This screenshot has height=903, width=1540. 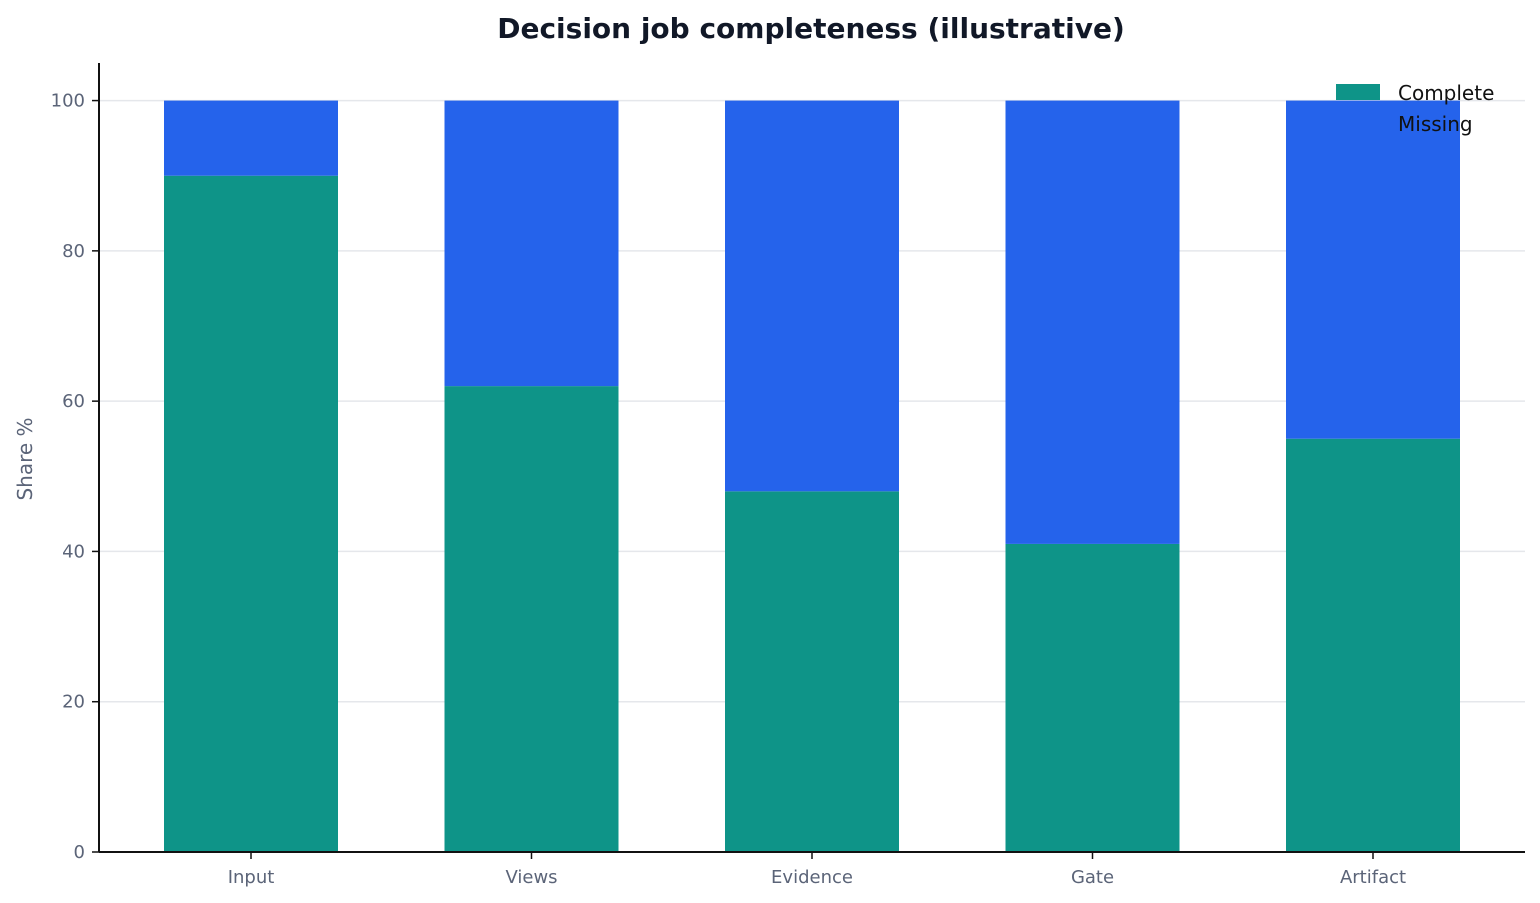 I want to click on y-tick-label: 60, so click(x=73, y=401).